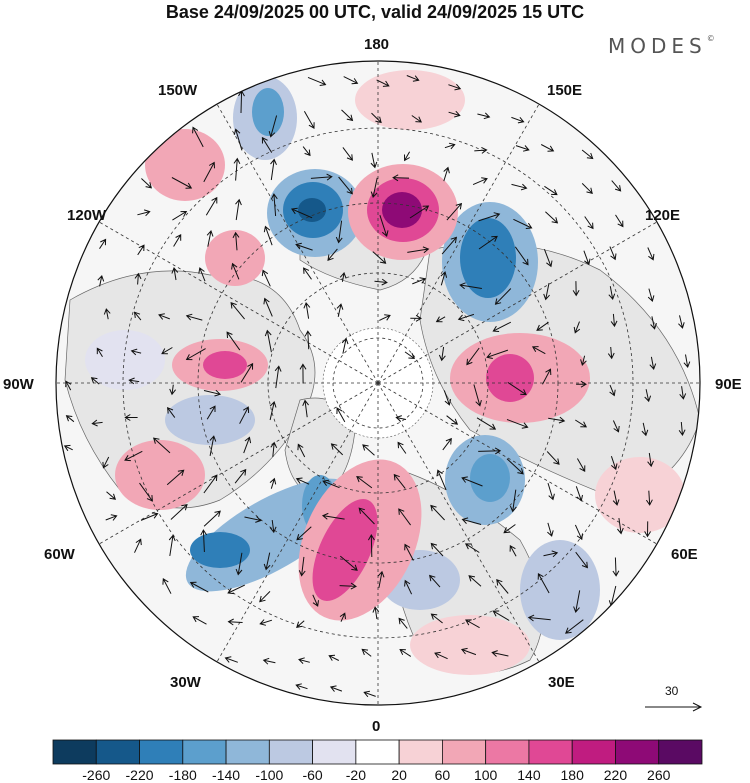 This screenshot has width=750, height=783. What do you see at coordinates (185, 682) in the screenshot?
I see `lon-label-30w: 30W` at bounding box center [185, 682].